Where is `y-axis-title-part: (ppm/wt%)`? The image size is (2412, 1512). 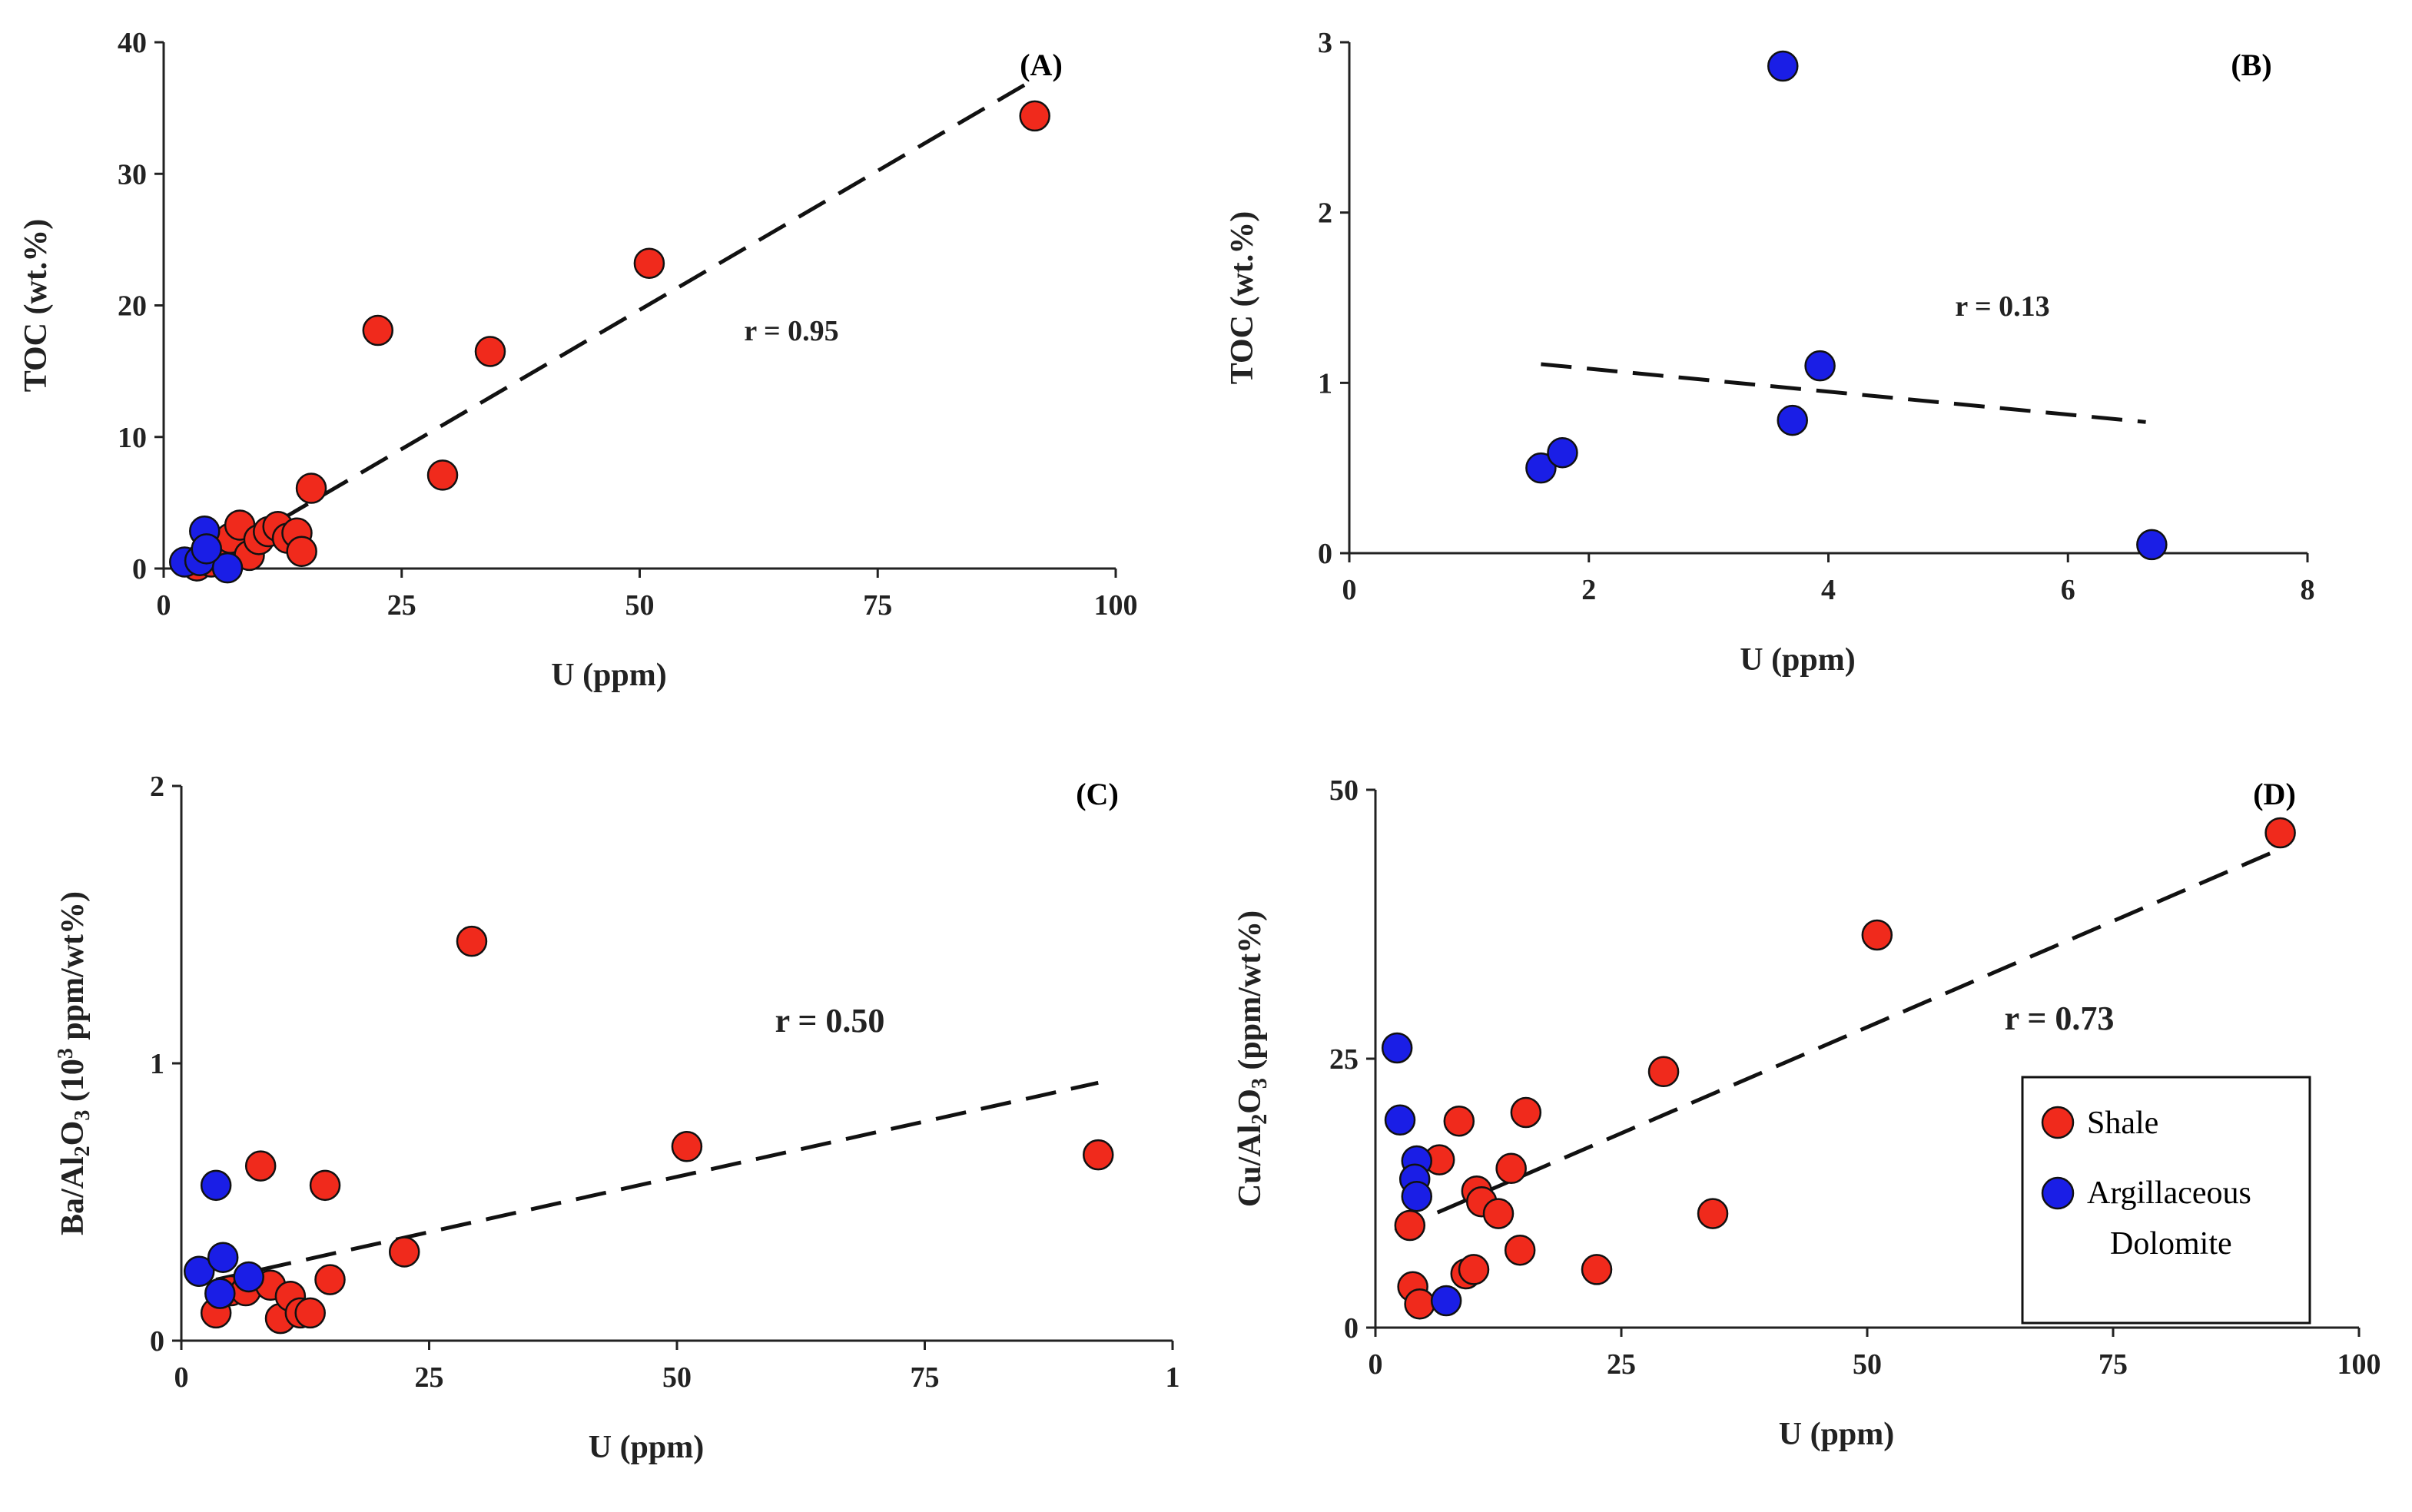
y-axis-title-part: (ppm/wt%) is located at coordinates (1250, 994).